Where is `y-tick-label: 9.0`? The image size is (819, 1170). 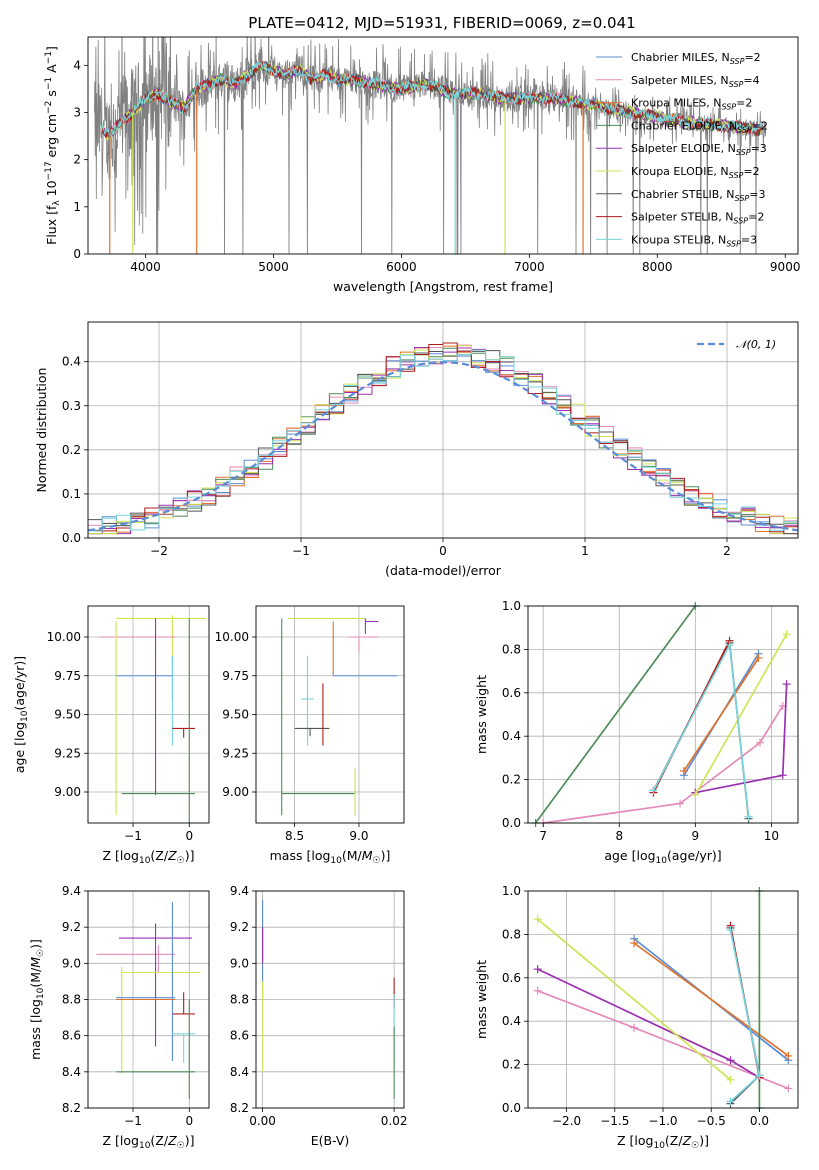 y-tick-label: 9.0 is located at coordinates (71, 963).